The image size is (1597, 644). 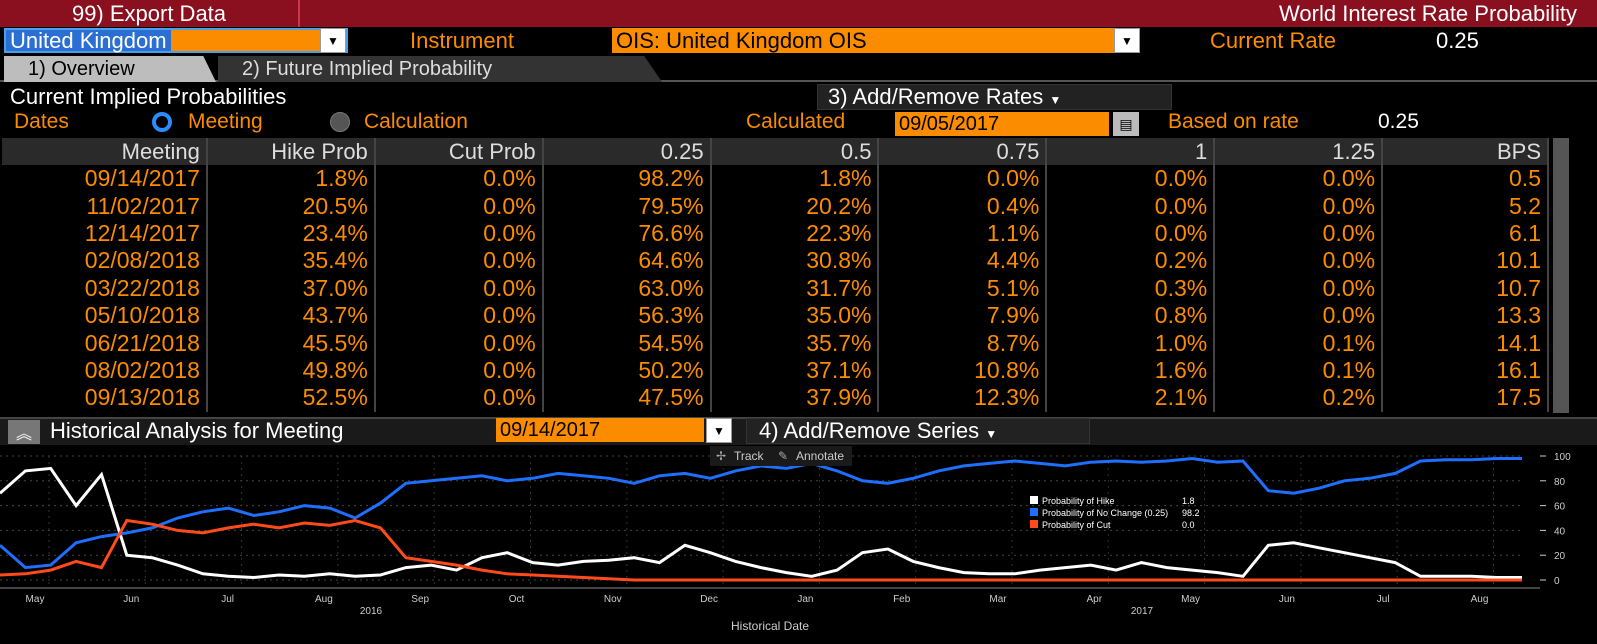 I want to click on table-cell: 20.5%, so click(x=291, y=206).